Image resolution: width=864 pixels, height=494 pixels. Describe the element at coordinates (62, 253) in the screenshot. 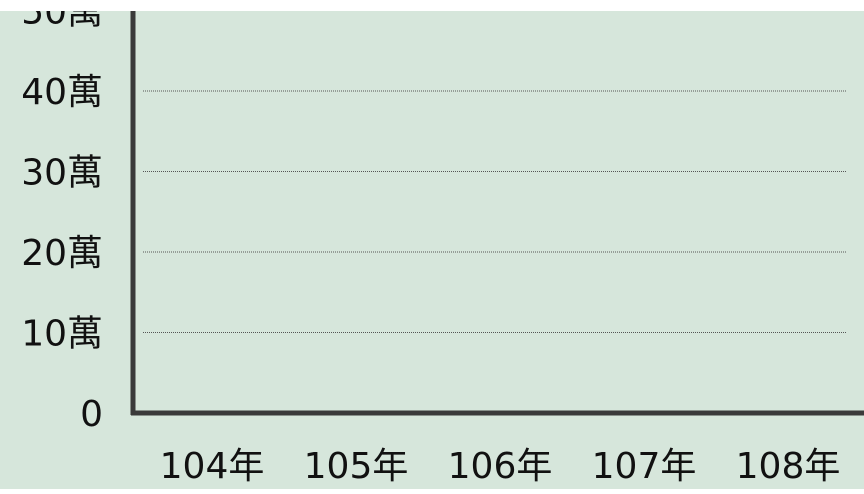

I see `y-tick-label: 20萬` at that location.